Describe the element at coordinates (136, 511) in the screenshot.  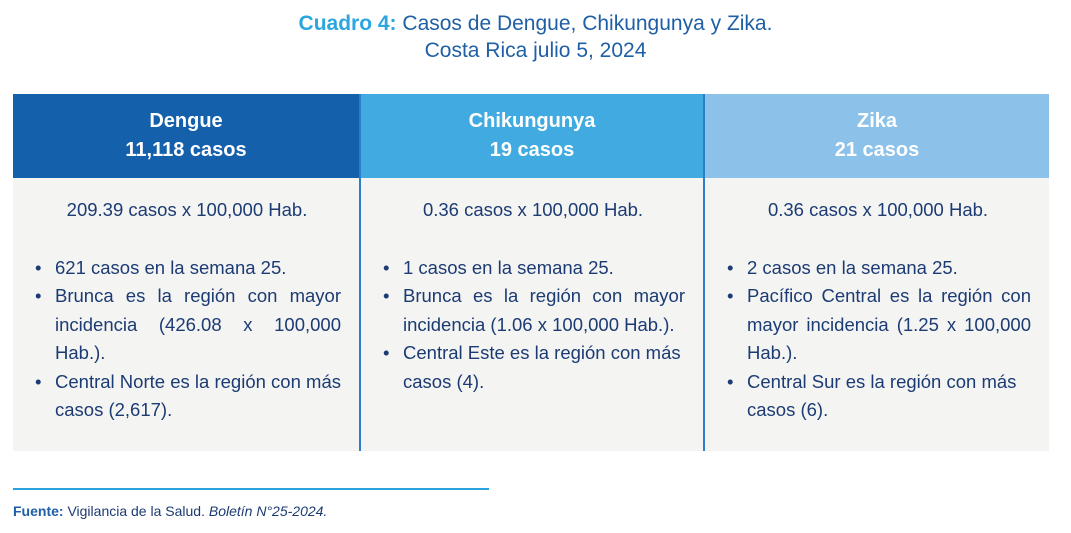
I see `source-text: Vigilancia de la Salud.` at that location.